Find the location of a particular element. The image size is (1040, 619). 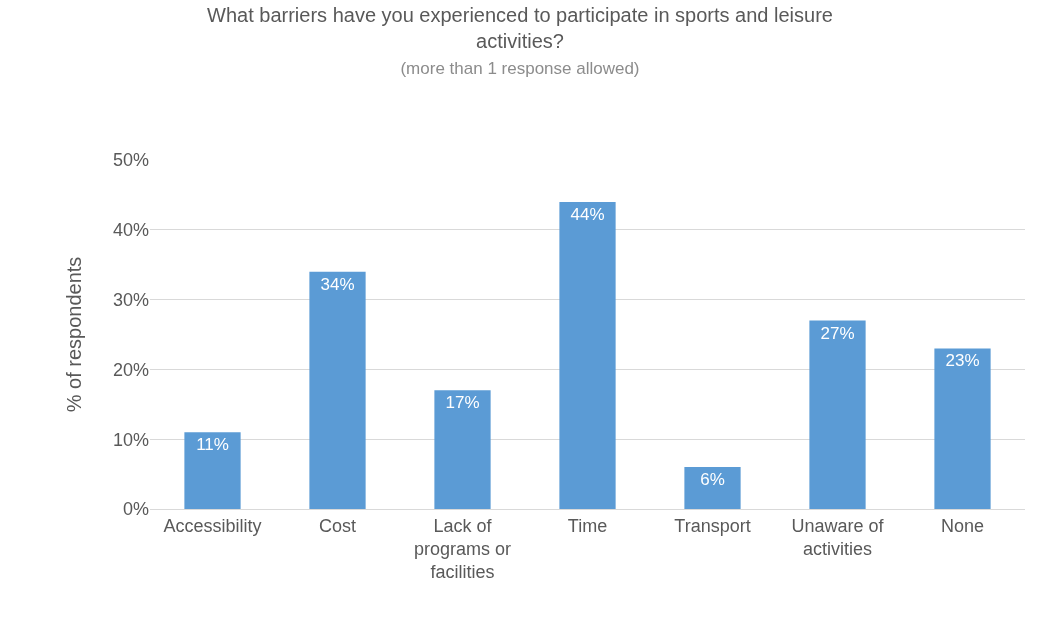

data-label: 34% is located at coordinates (337, 284).